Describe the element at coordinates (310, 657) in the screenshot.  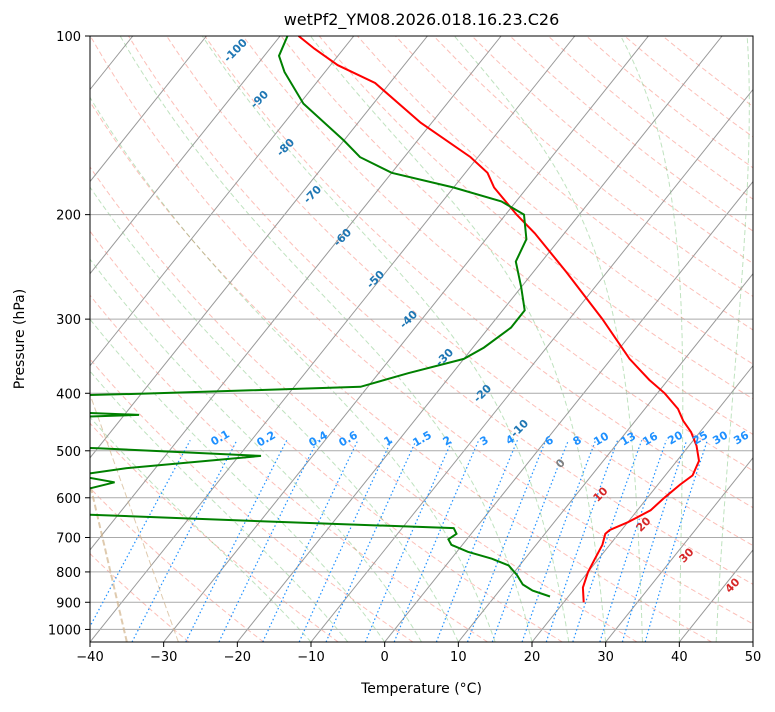
I see `x-tick-label: −10` at that location.